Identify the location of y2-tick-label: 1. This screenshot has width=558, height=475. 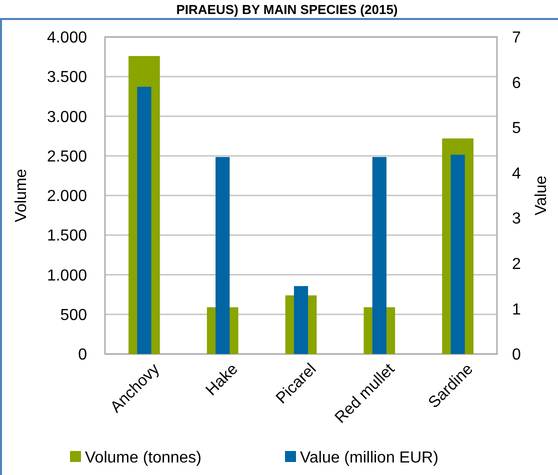
(516, 309).